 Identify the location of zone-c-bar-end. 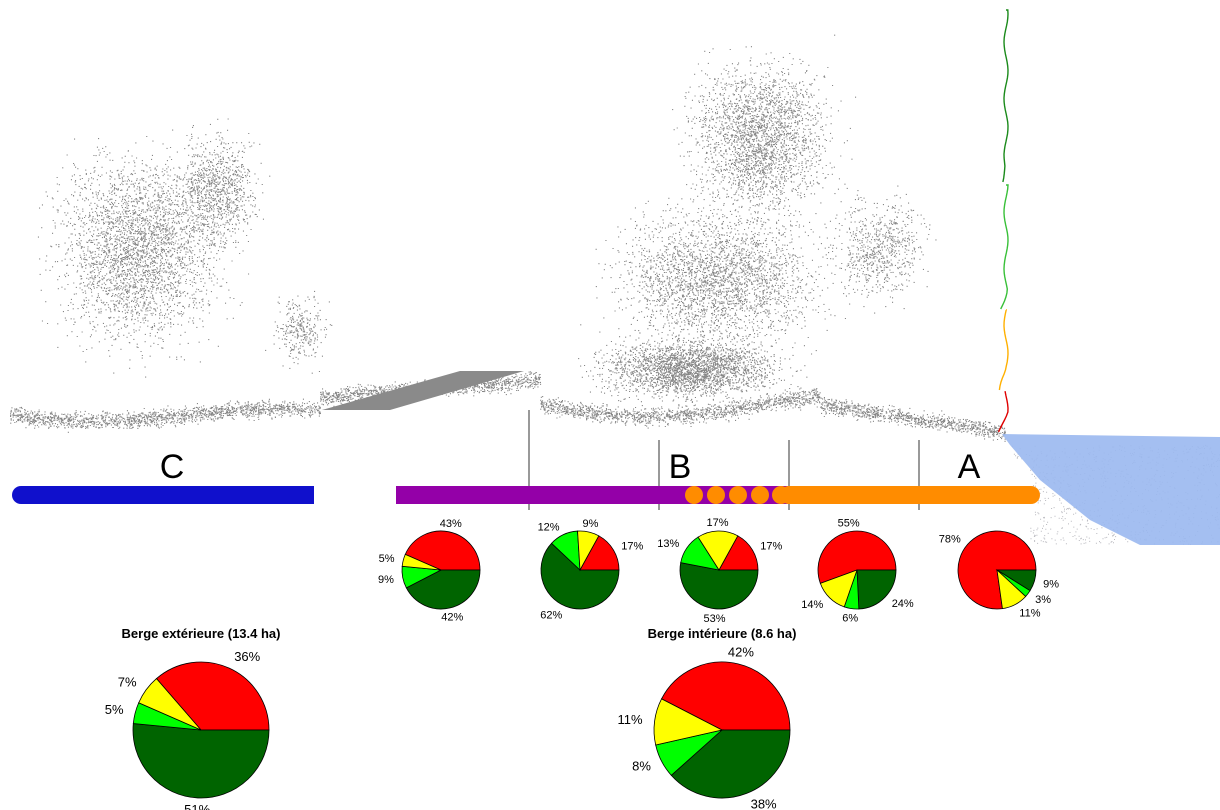
(307, 495).